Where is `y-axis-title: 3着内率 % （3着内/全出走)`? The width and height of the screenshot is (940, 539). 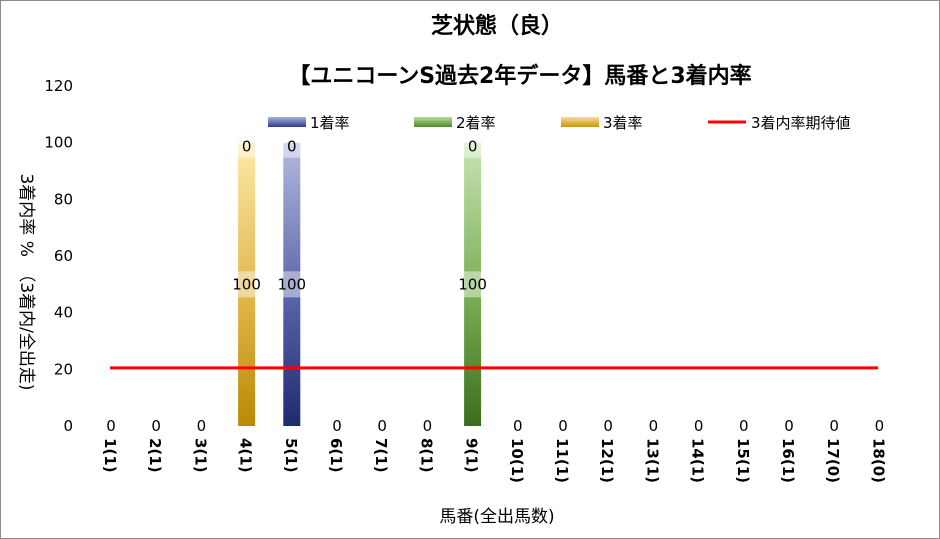 y-axis-title: 3着内率 % （3着内/全出走) is located at coordinates (26, 281).